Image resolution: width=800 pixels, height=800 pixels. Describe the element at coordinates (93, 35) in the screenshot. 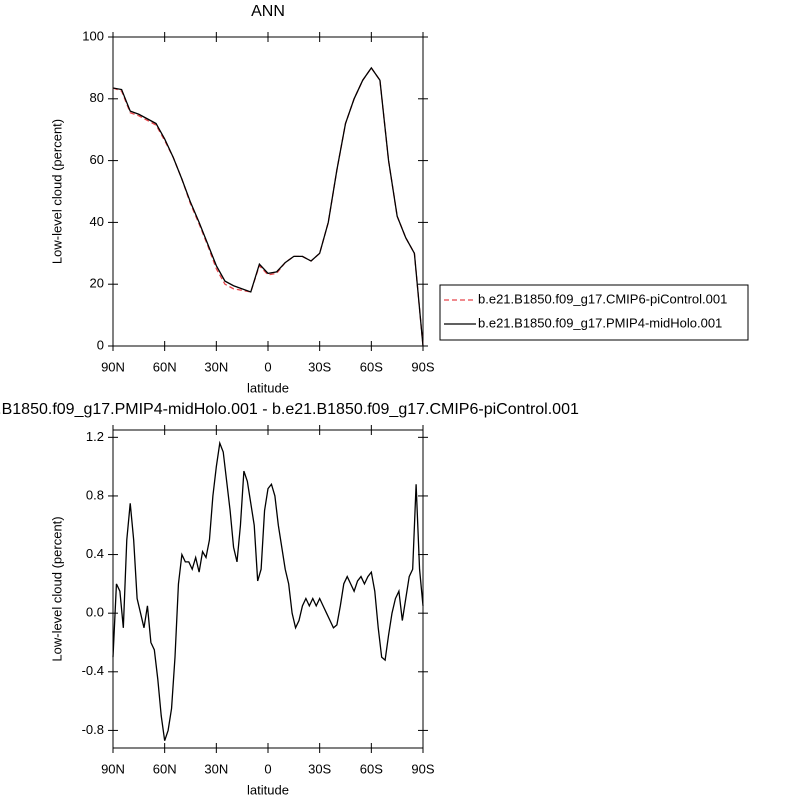

I see `y-tick-label: 100` at that location.